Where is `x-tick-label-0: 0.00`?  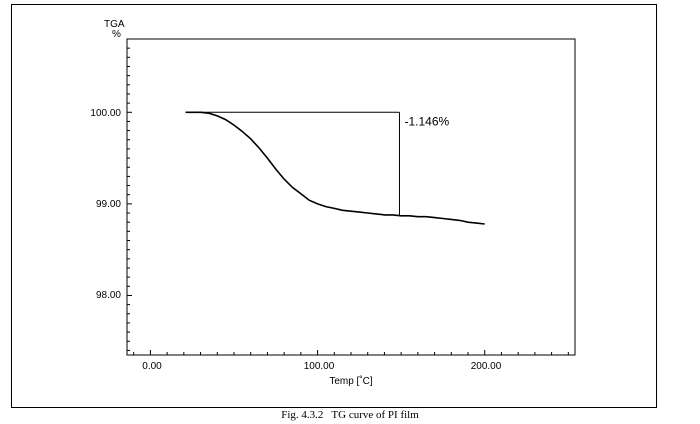 x-tick-label-0: 0.00 is located at coordinates (152, 366).